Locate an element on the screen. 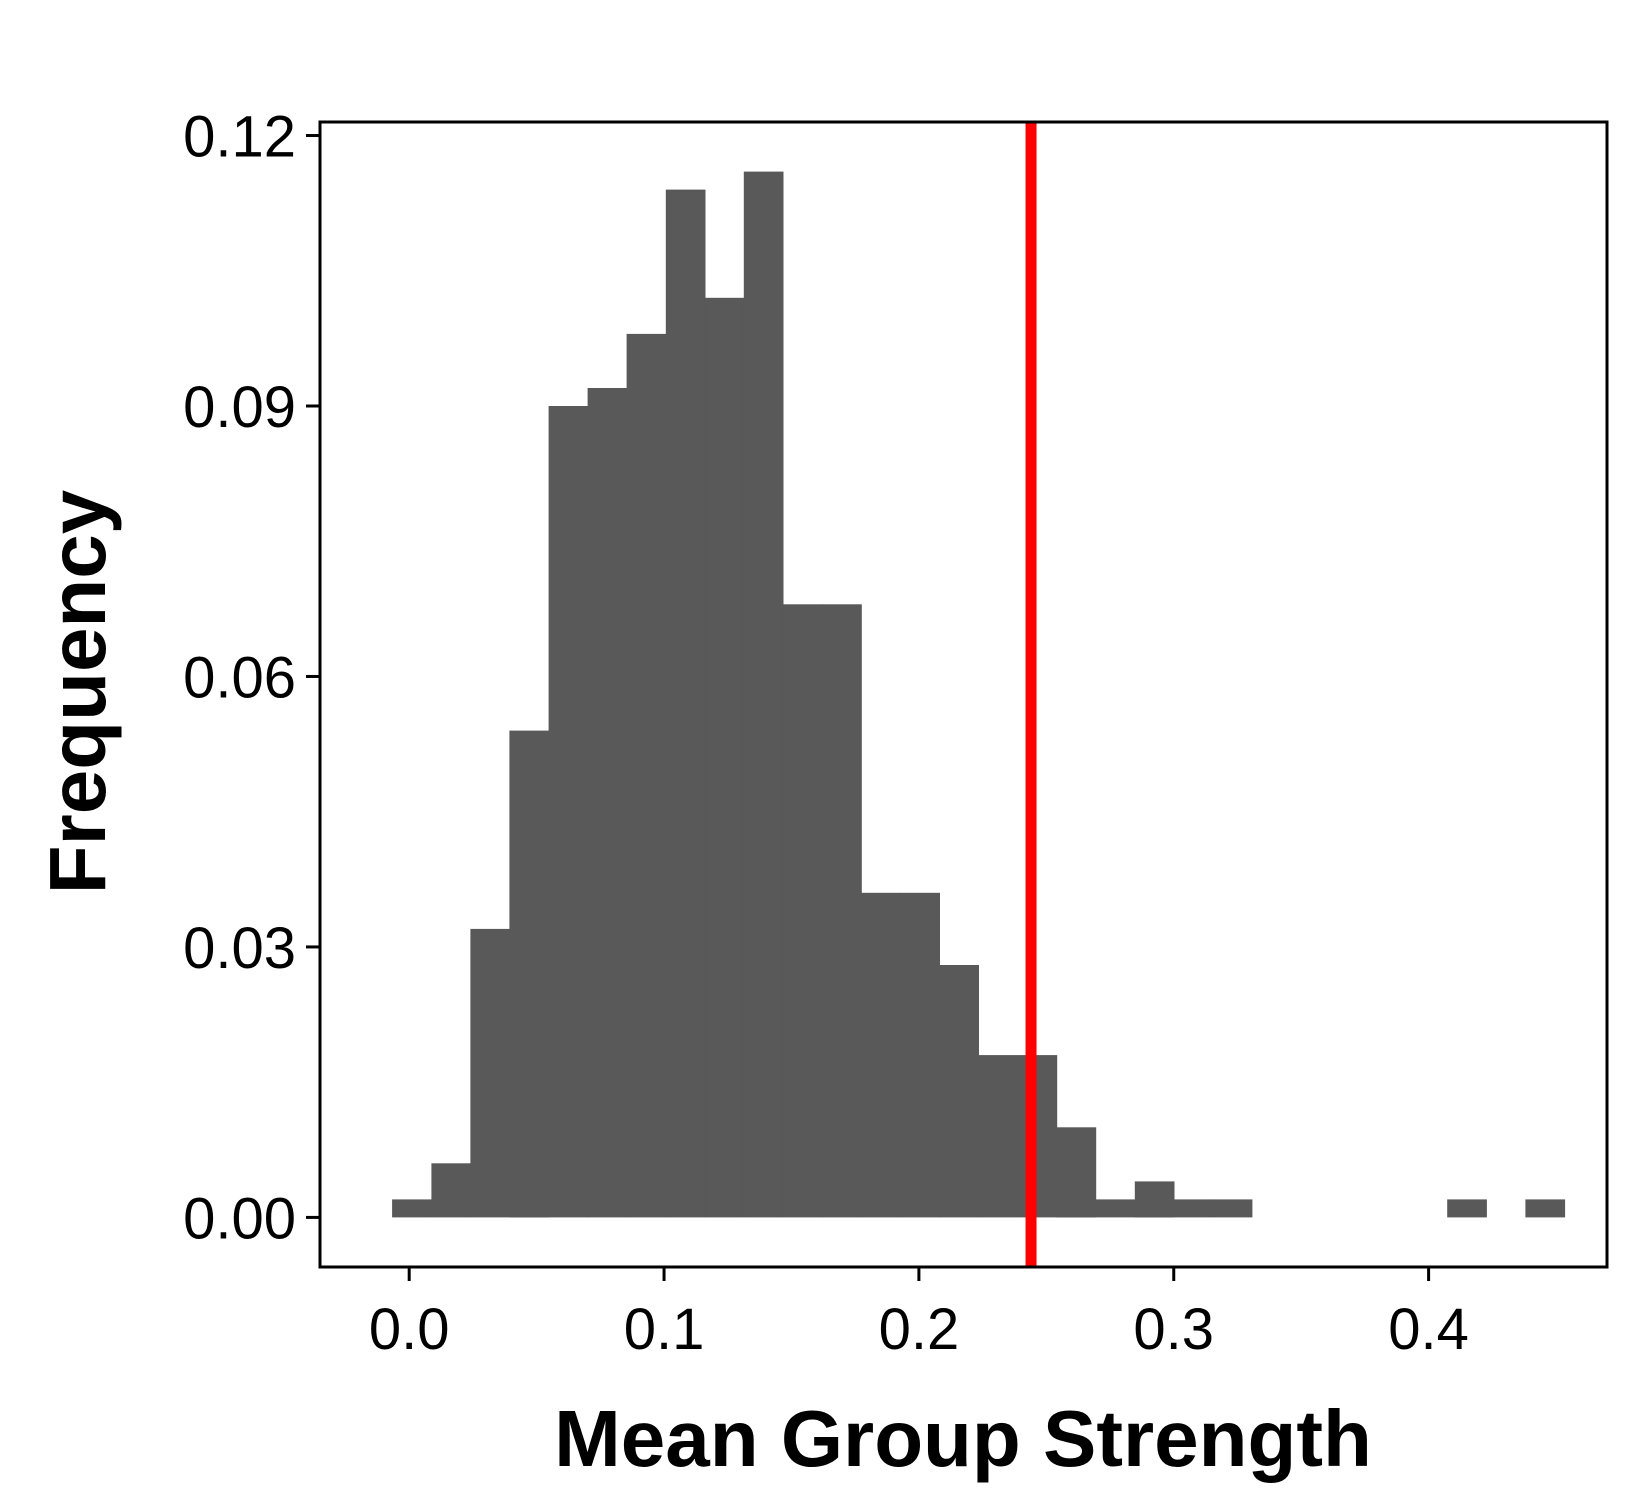  x-tick-label: 0.1 is located at coordinates (664, 1329).